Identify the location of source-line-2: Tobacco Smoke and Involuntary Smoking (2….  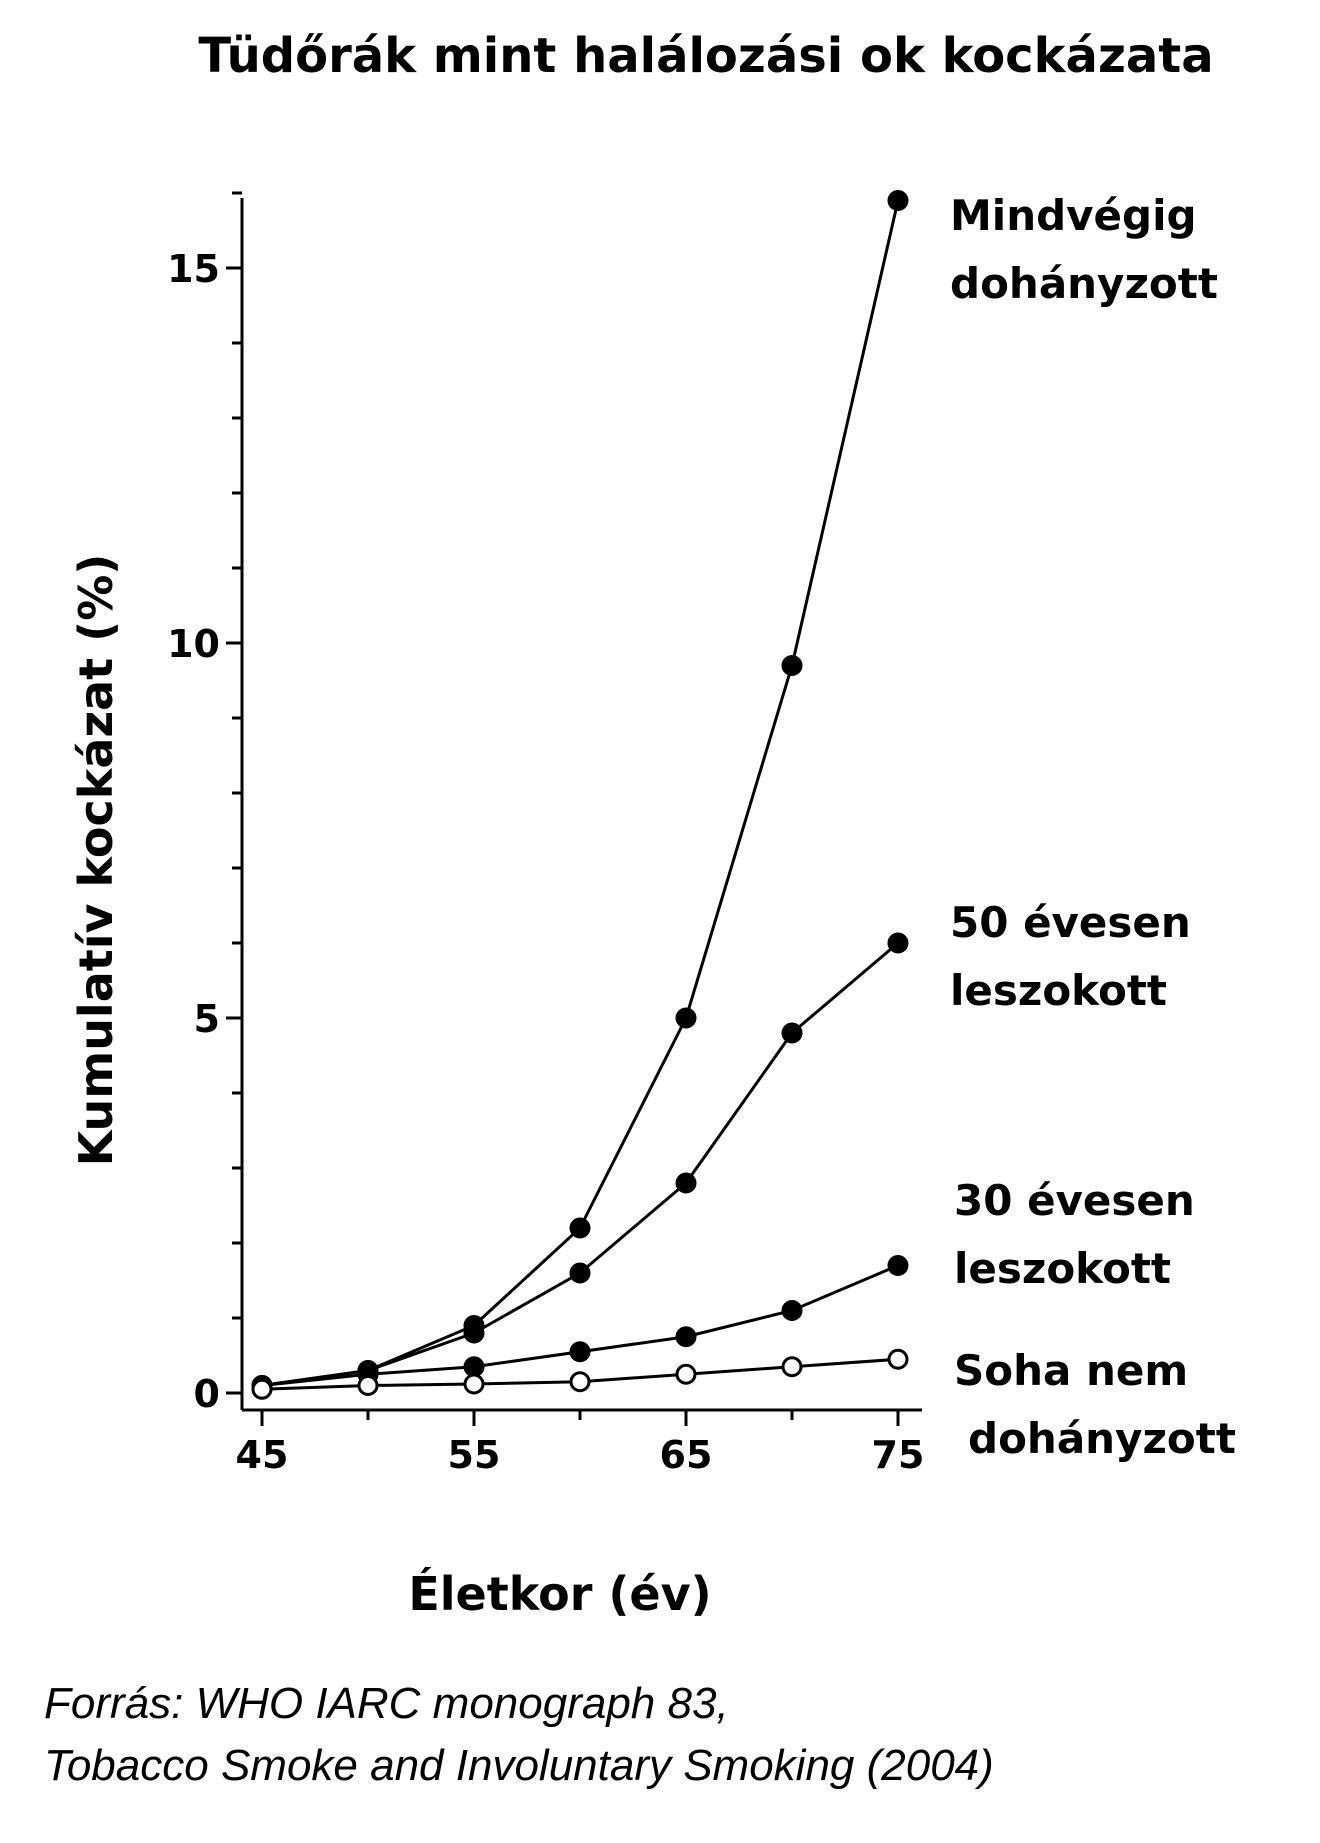
(519, 1765).